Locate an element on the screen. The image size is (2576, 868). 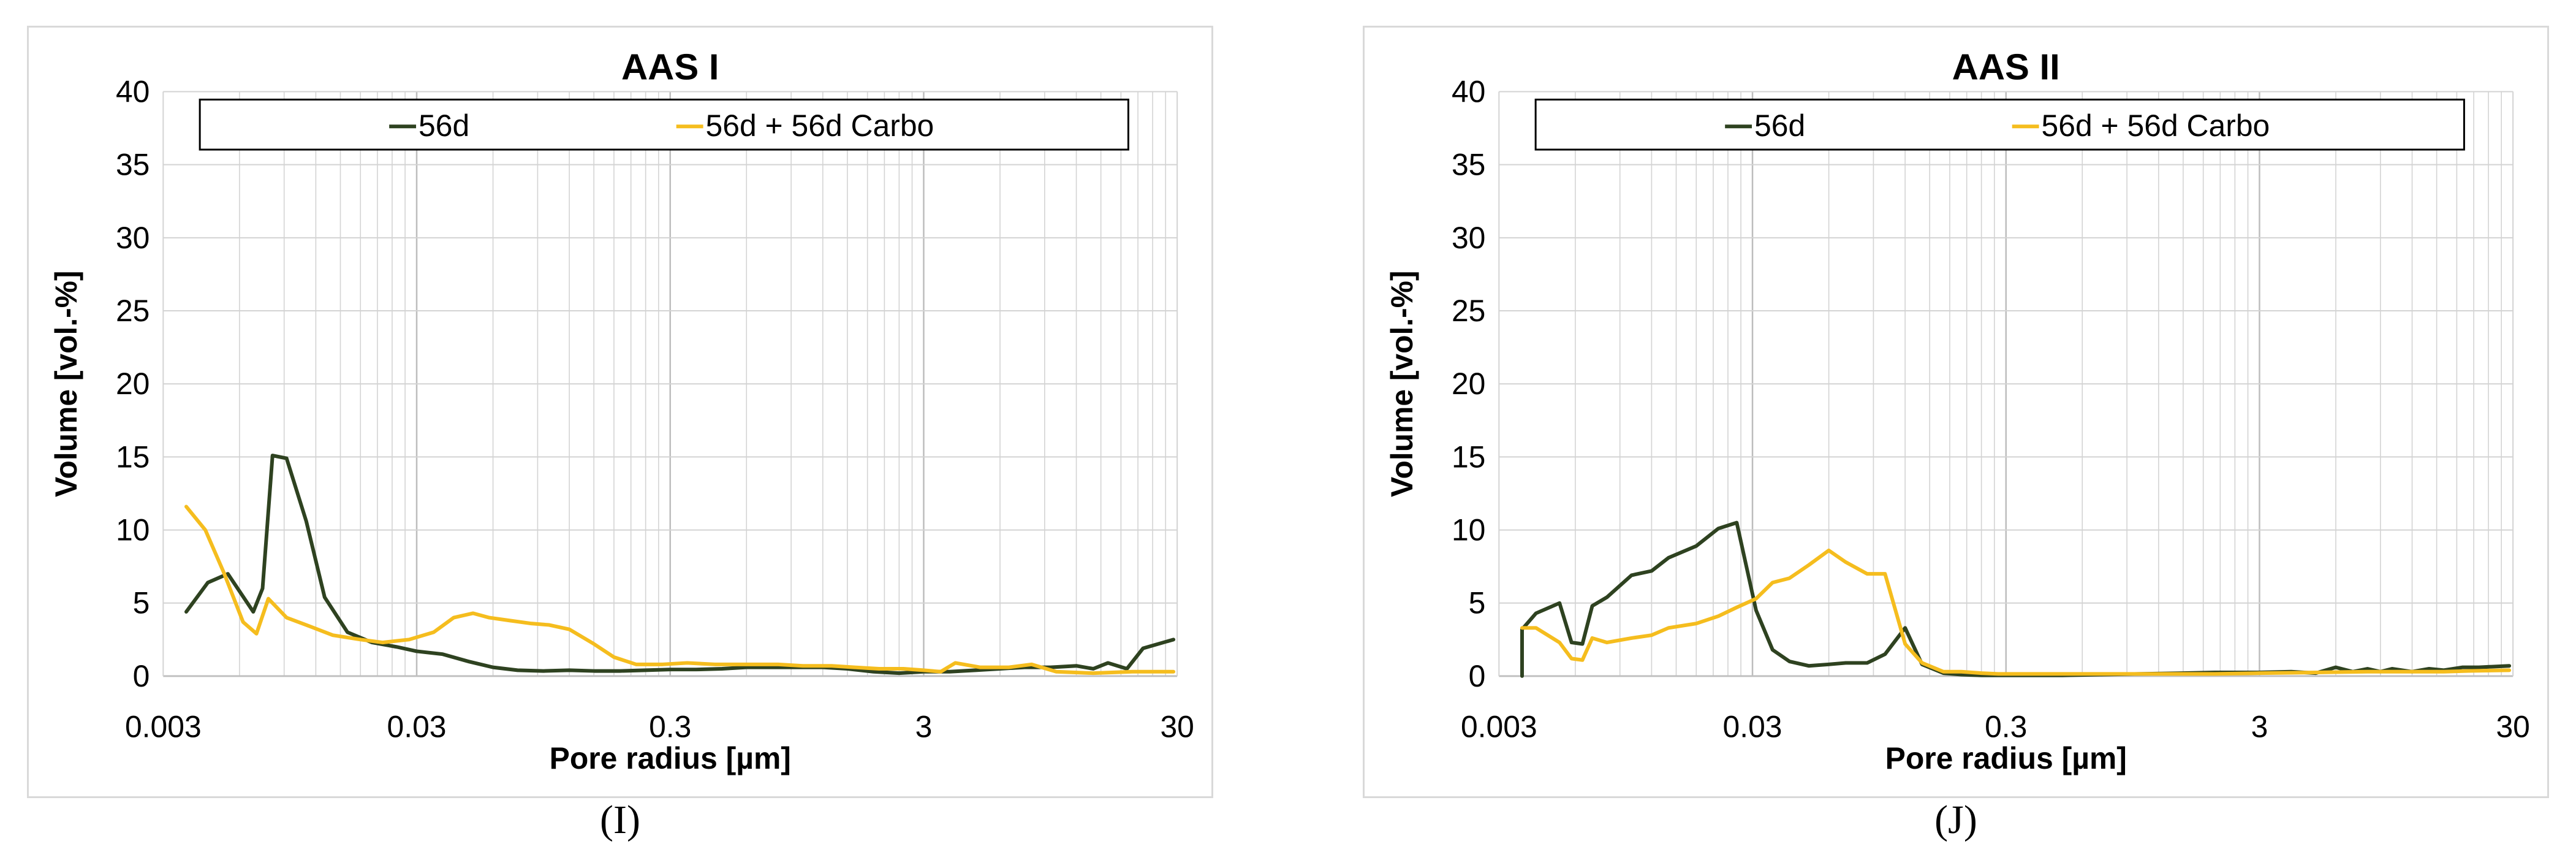
chart-title: AAS I is located at coordinates (670, 67).